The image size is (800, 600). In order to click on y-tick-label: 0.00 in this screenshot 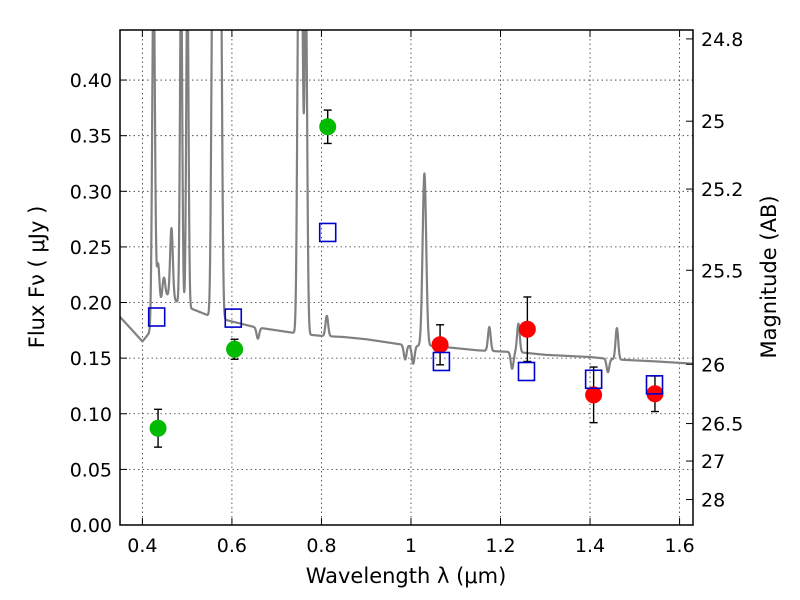, I will do `click(91, 526)`.